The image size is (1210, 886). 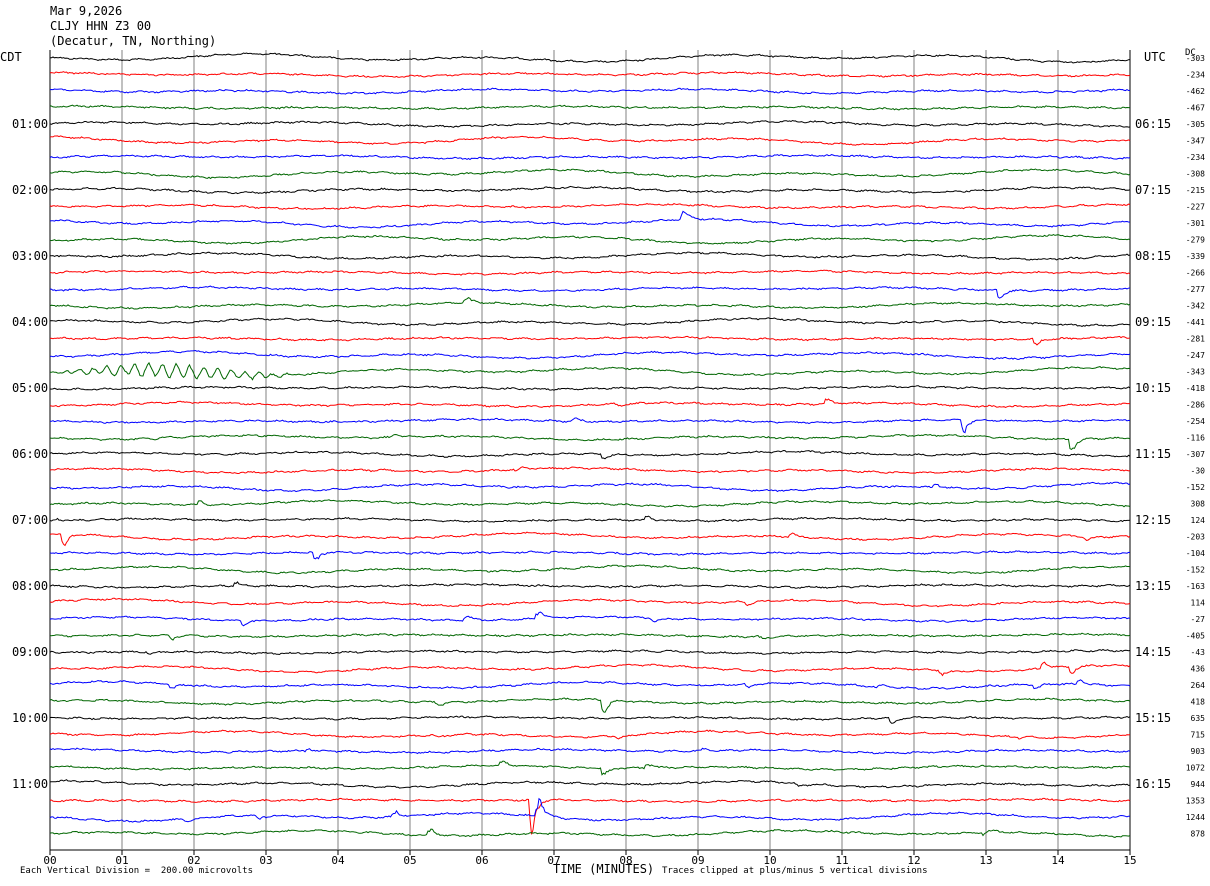 What do you see at coordinates (1195, 273) in the screenshot?
I see `dc-offset-label: -266` at bounding box center [1195, 273].